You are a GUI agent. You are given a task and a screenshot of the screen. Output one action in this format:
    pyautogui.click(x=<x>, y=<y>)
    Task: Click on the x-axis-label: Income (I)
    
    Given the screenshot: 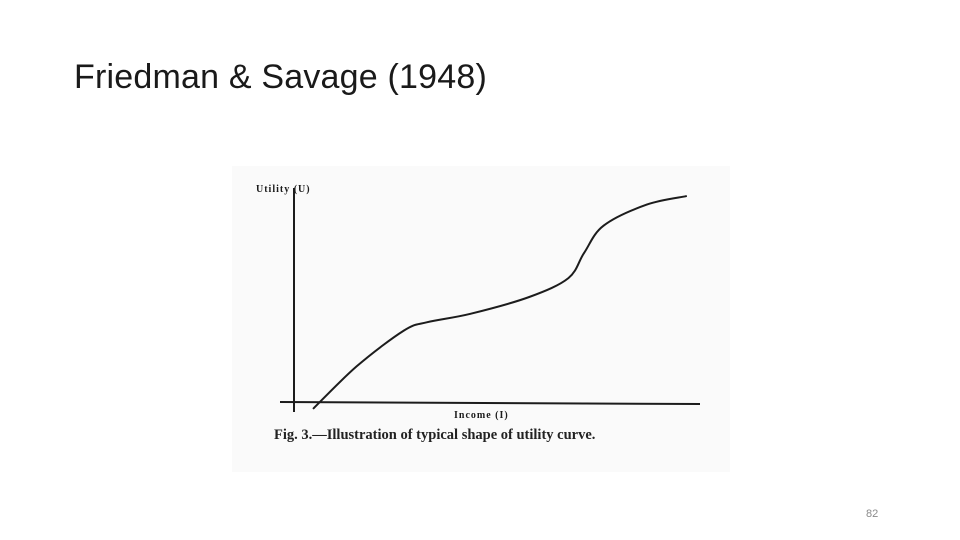 What is the action you would take?
    pyautogui.click(x=481, y=415)
    